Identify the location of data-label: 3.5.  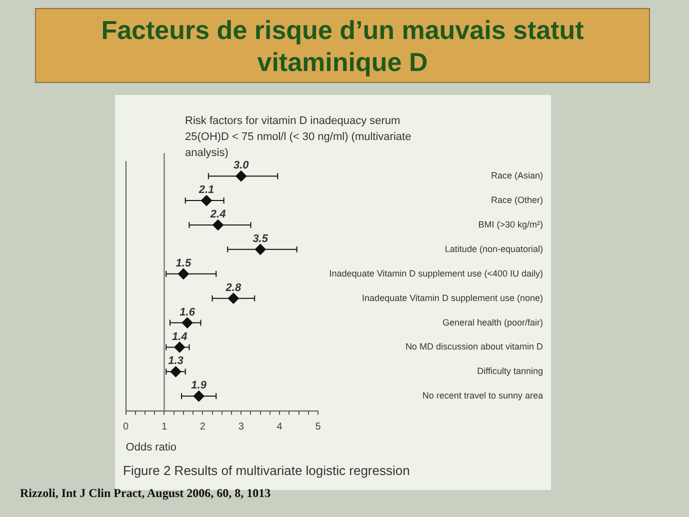
(260, 238).